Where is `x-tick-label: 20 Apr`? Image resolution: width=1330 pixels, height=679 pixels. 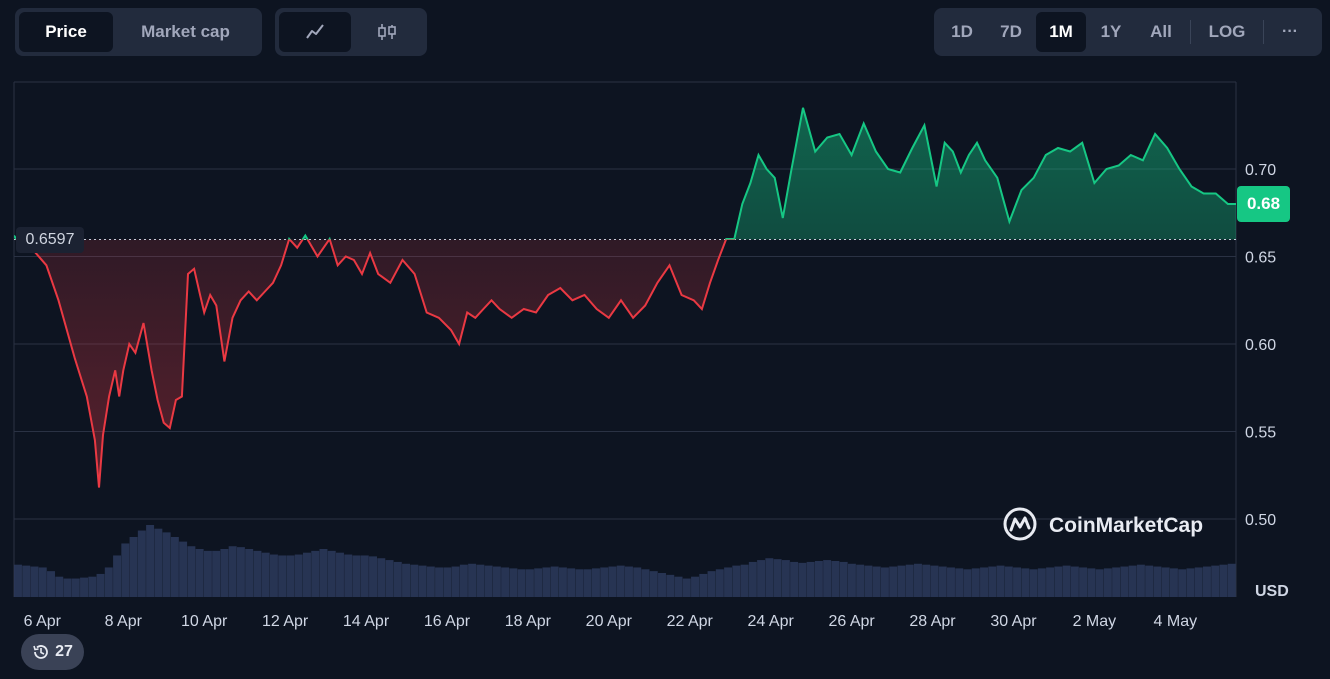
x-tick-label: 20 Apr is located at coordinates (609, 621).